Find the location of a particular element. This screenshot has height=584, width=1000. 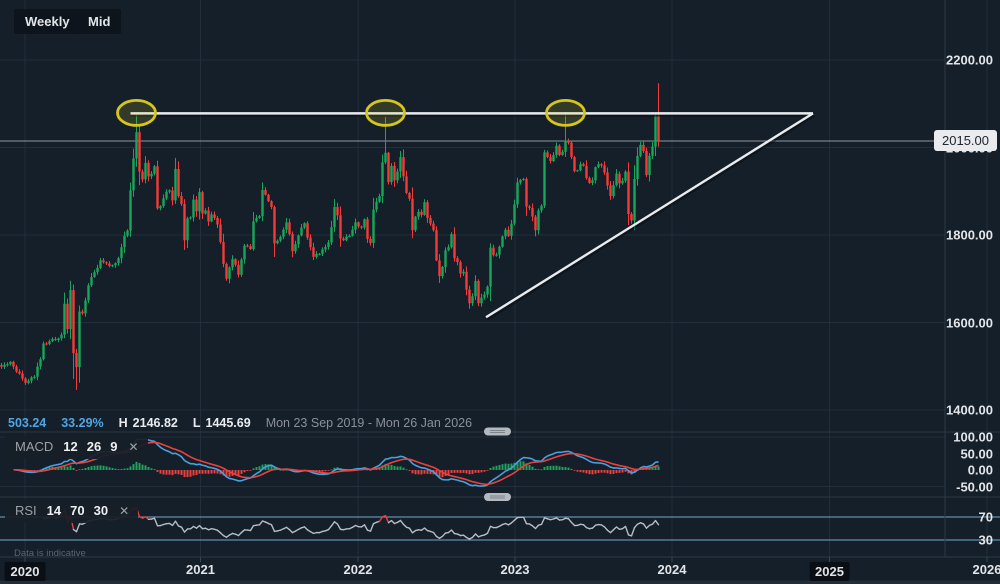

time-axis is located at coordinates (472, 568).